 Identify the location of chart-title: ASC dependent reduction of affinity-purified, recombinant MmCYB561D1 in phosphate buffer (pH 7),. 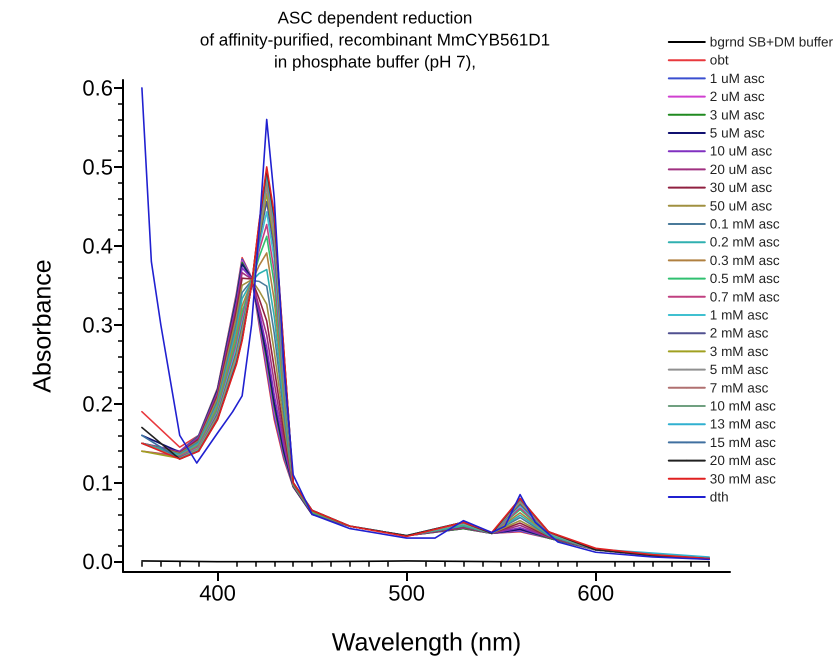
(375, 40).